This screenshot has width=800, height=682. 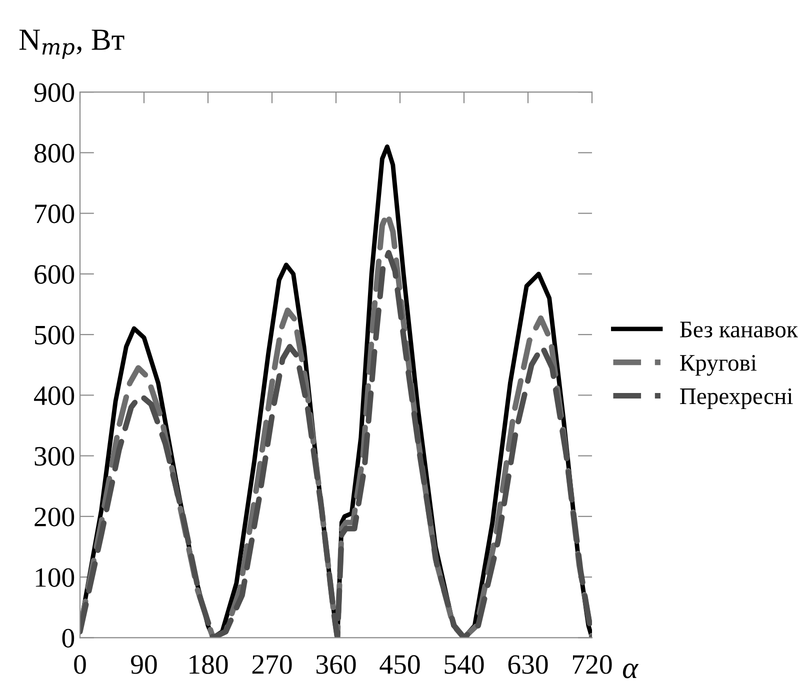 What do you see at coordinates (54, 456) in the screenshot?
I see `y-tick-label: 300` at bounding box center [54, 456].